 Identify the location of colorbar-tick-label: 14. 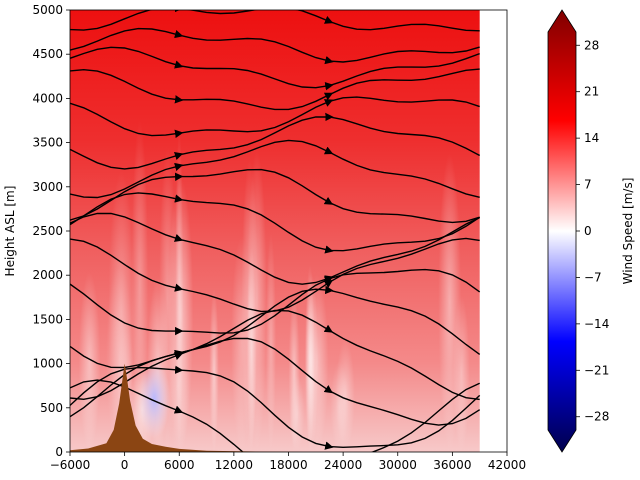
(591, 138).